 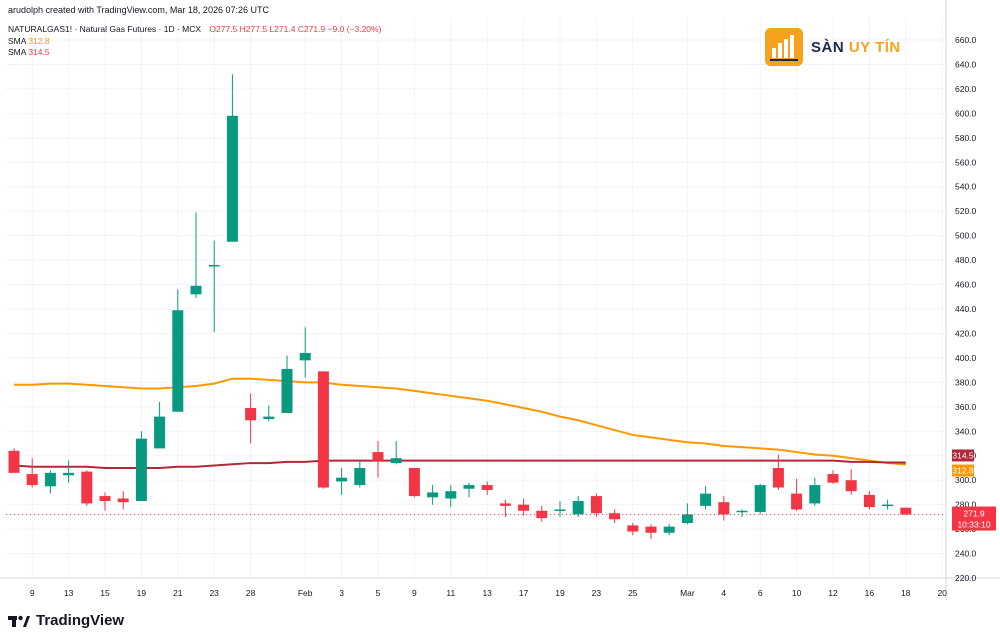 I want to click on watermark-logo: SÀN UY TÍN, so click(x=833, y=47).